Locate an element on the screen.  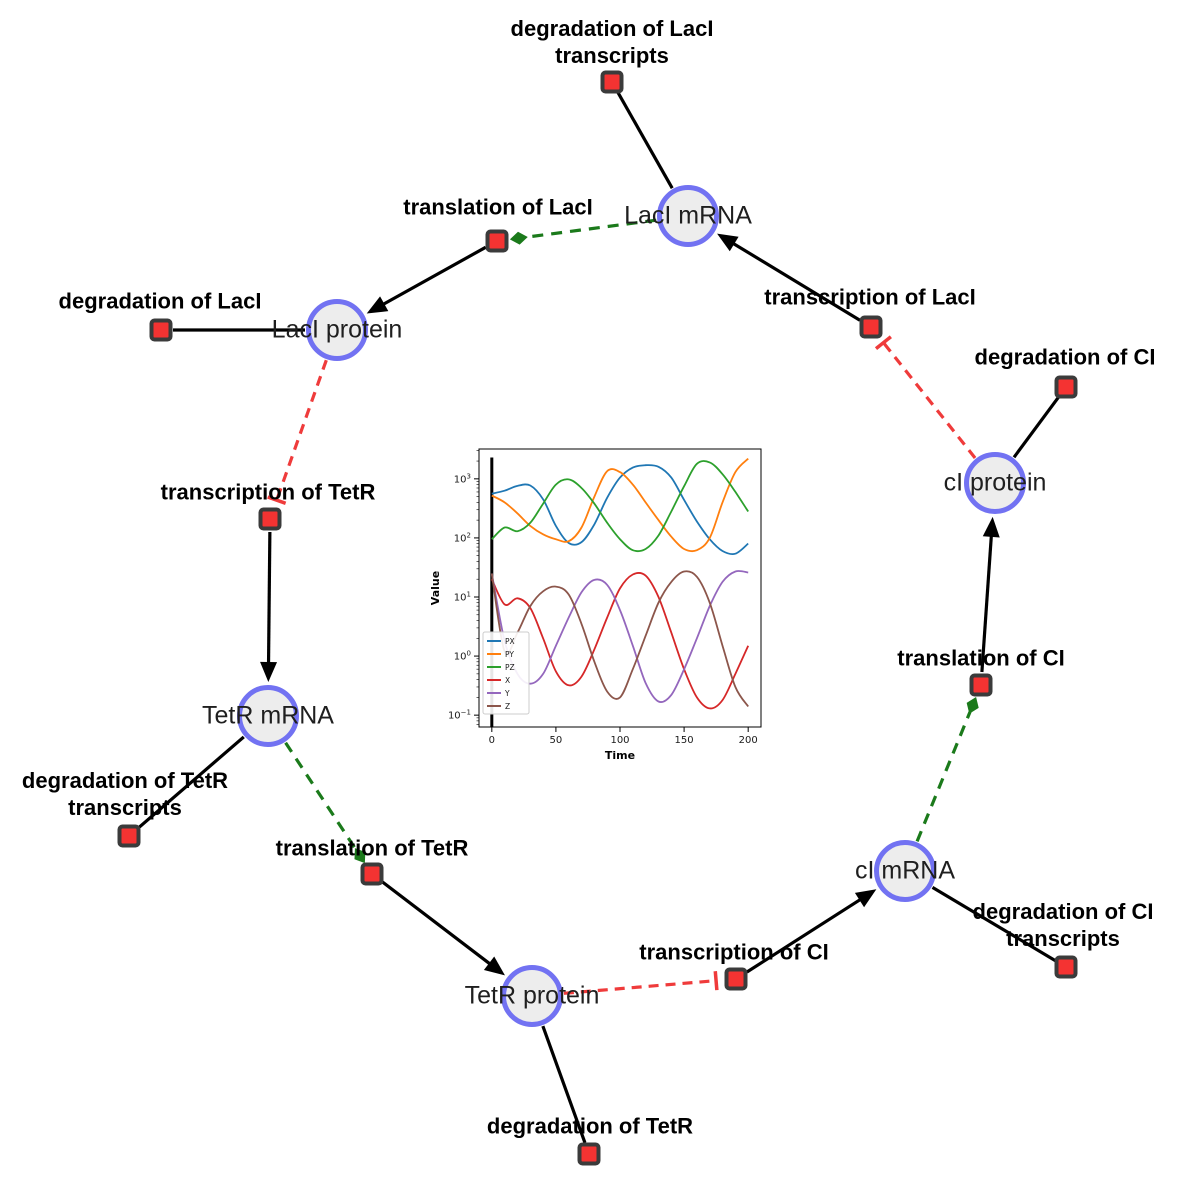
reaction-node-deg_tetr_tx is located at coordinates (129, 836).